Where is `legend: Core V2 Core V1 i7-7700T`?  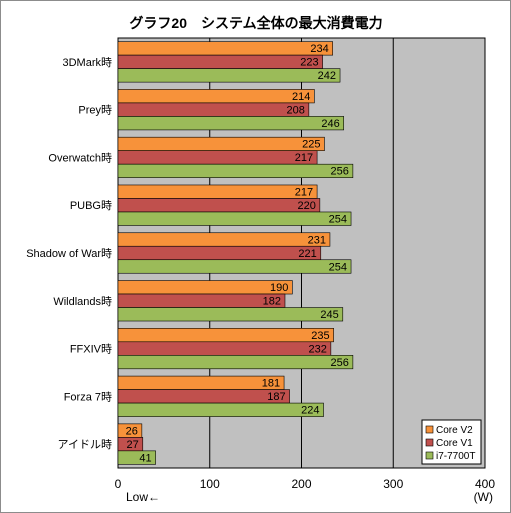
legend: Core V2 Core V1 i7-7700T is located at coordinates (451, 442).